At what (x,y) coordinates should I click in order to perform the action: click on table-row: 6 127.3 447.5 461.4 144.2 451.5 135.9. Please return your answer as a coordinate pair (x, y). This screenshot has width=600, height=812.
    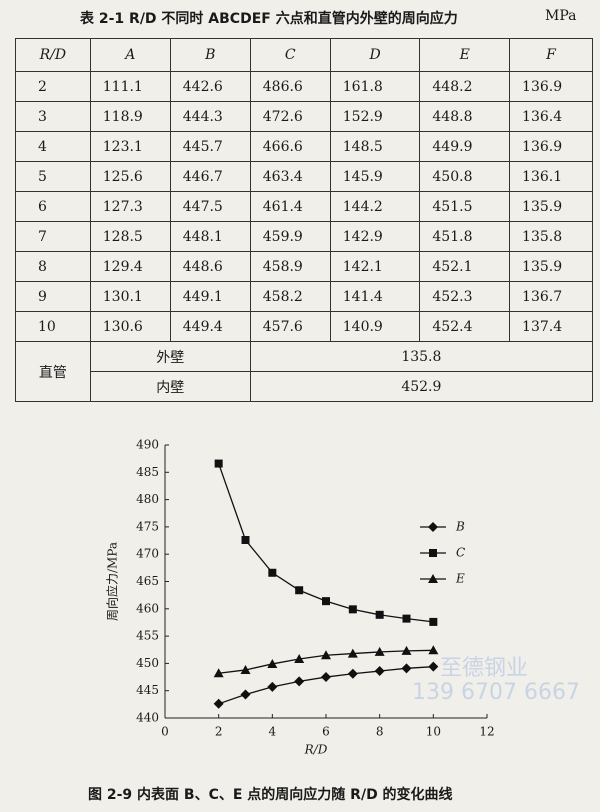
    Looking at the image, I should click on (304, 206).